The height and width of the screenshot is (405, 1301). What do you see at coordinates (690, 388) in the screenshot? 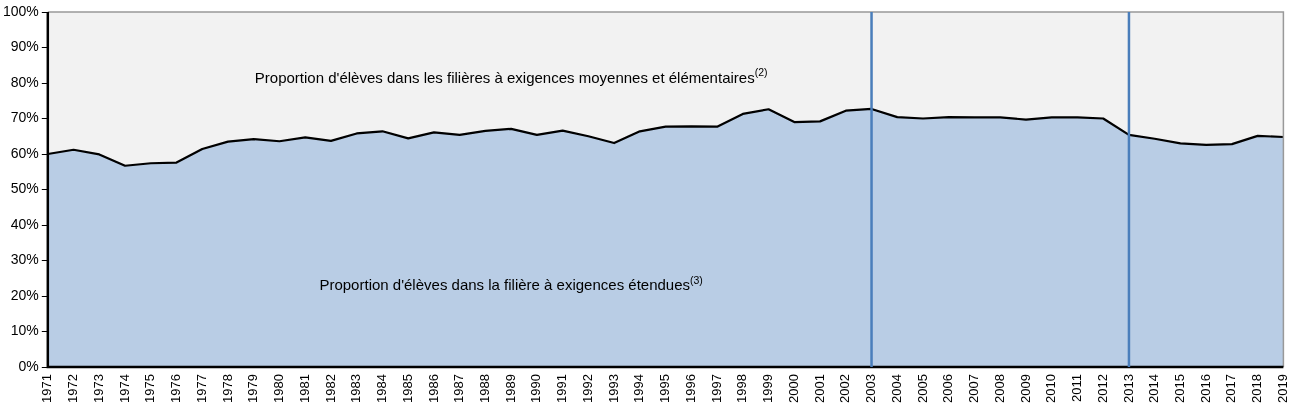
I see `x-tick-label: 1996` at bounding box center [690, 388].